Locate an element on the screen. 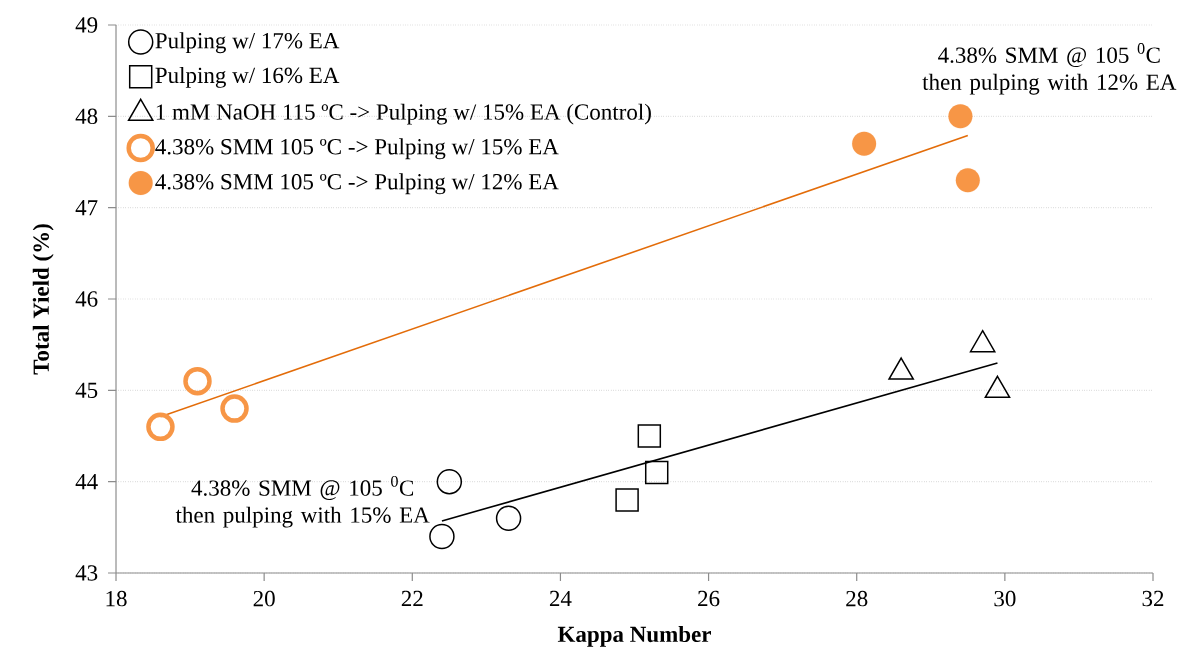 Image resolution: width=1189 pixels, height=669 pixels. legend-label: Pulping w/ 16% EA is located at coordinates (247, 77).